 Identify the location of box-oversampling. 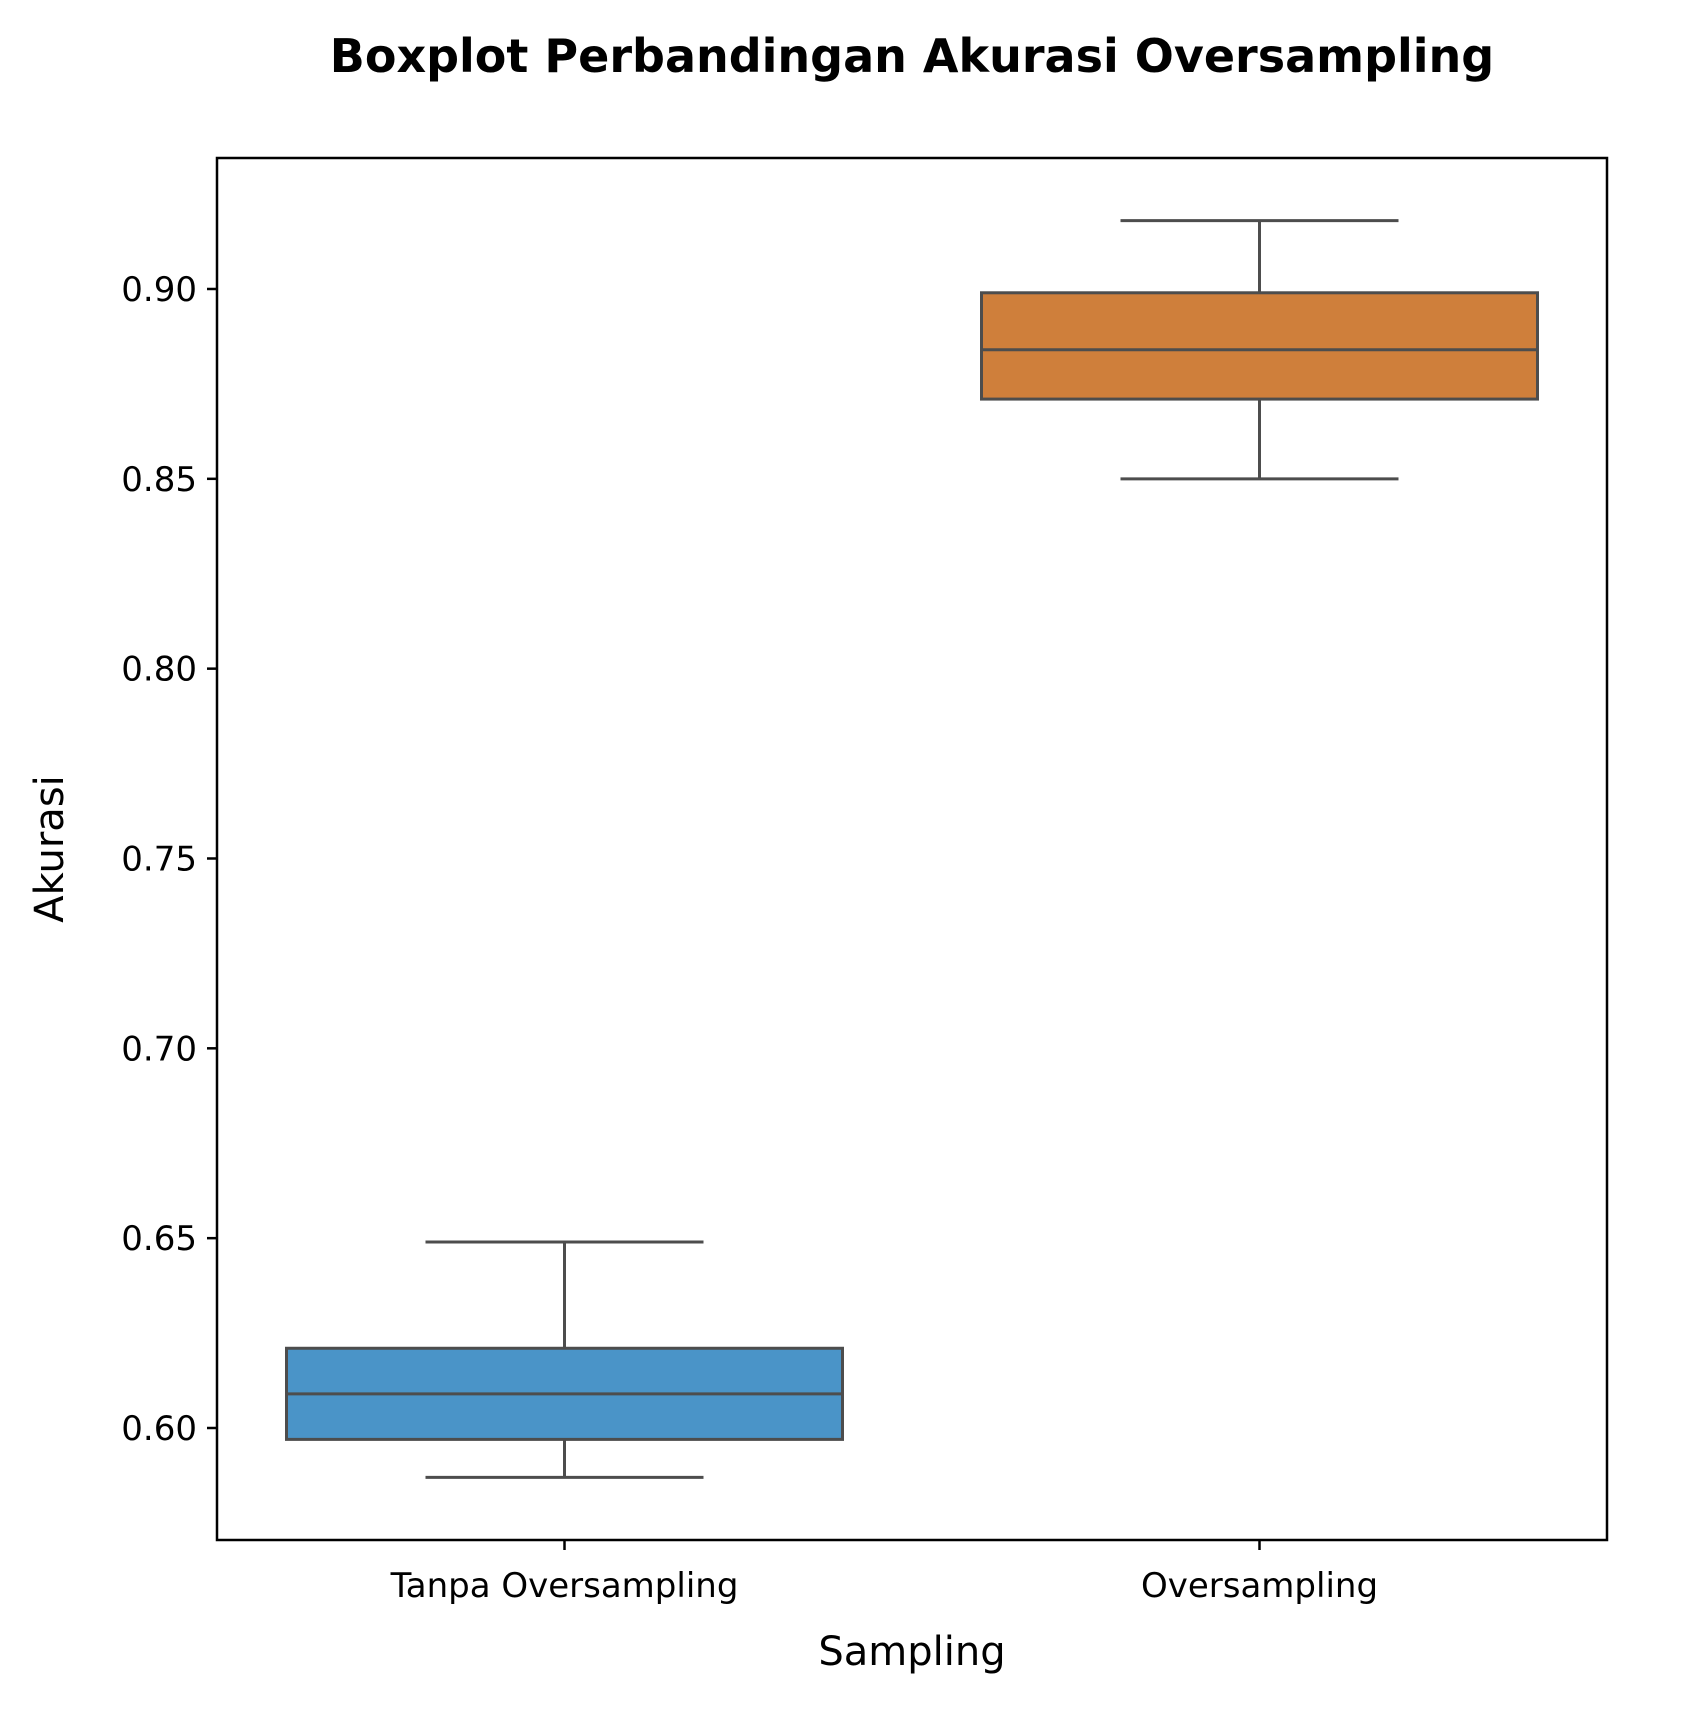
(1259, 346).